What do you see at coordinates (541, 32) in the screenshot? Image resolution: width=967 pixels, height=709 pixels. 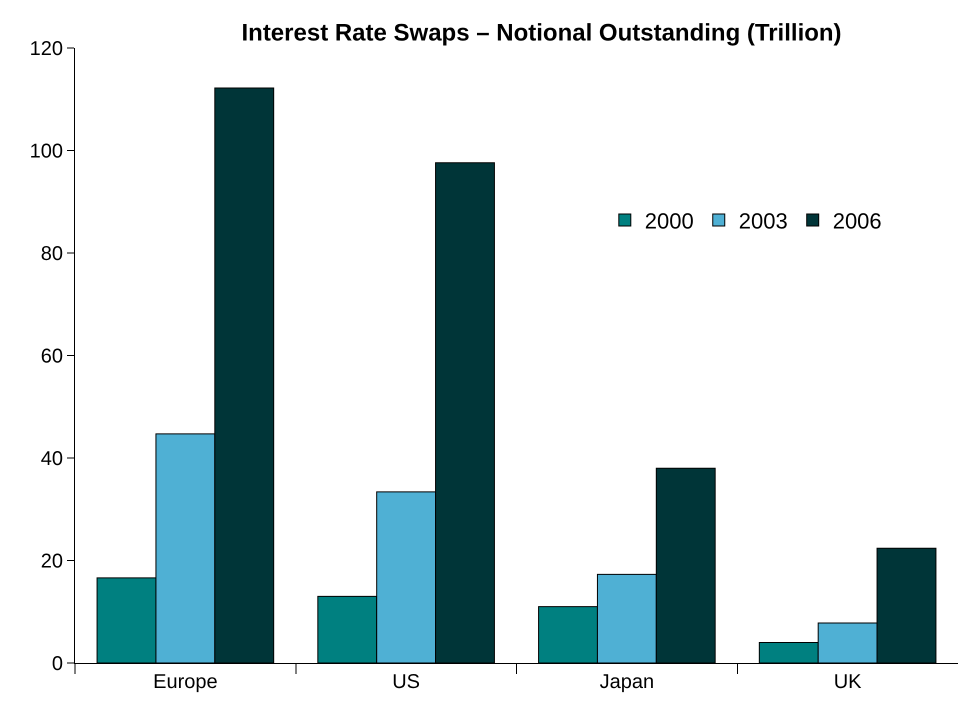 I see `chart-title: Interest Rate Swaps – Notional Outstanding (Trillion)` at bounding box center [541, 32].